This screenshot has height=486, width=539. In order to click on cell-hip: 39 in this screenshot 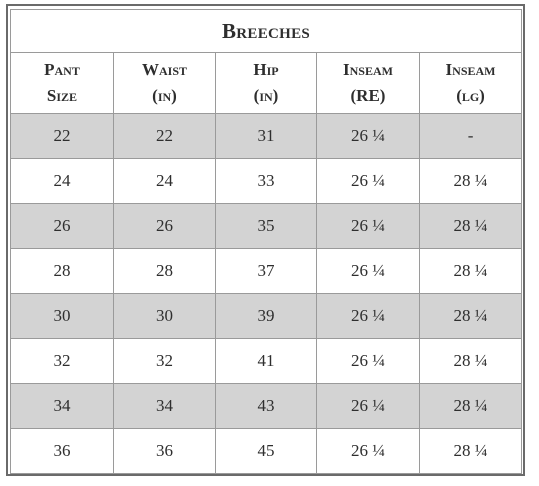, I will do `click(266, 316)`.